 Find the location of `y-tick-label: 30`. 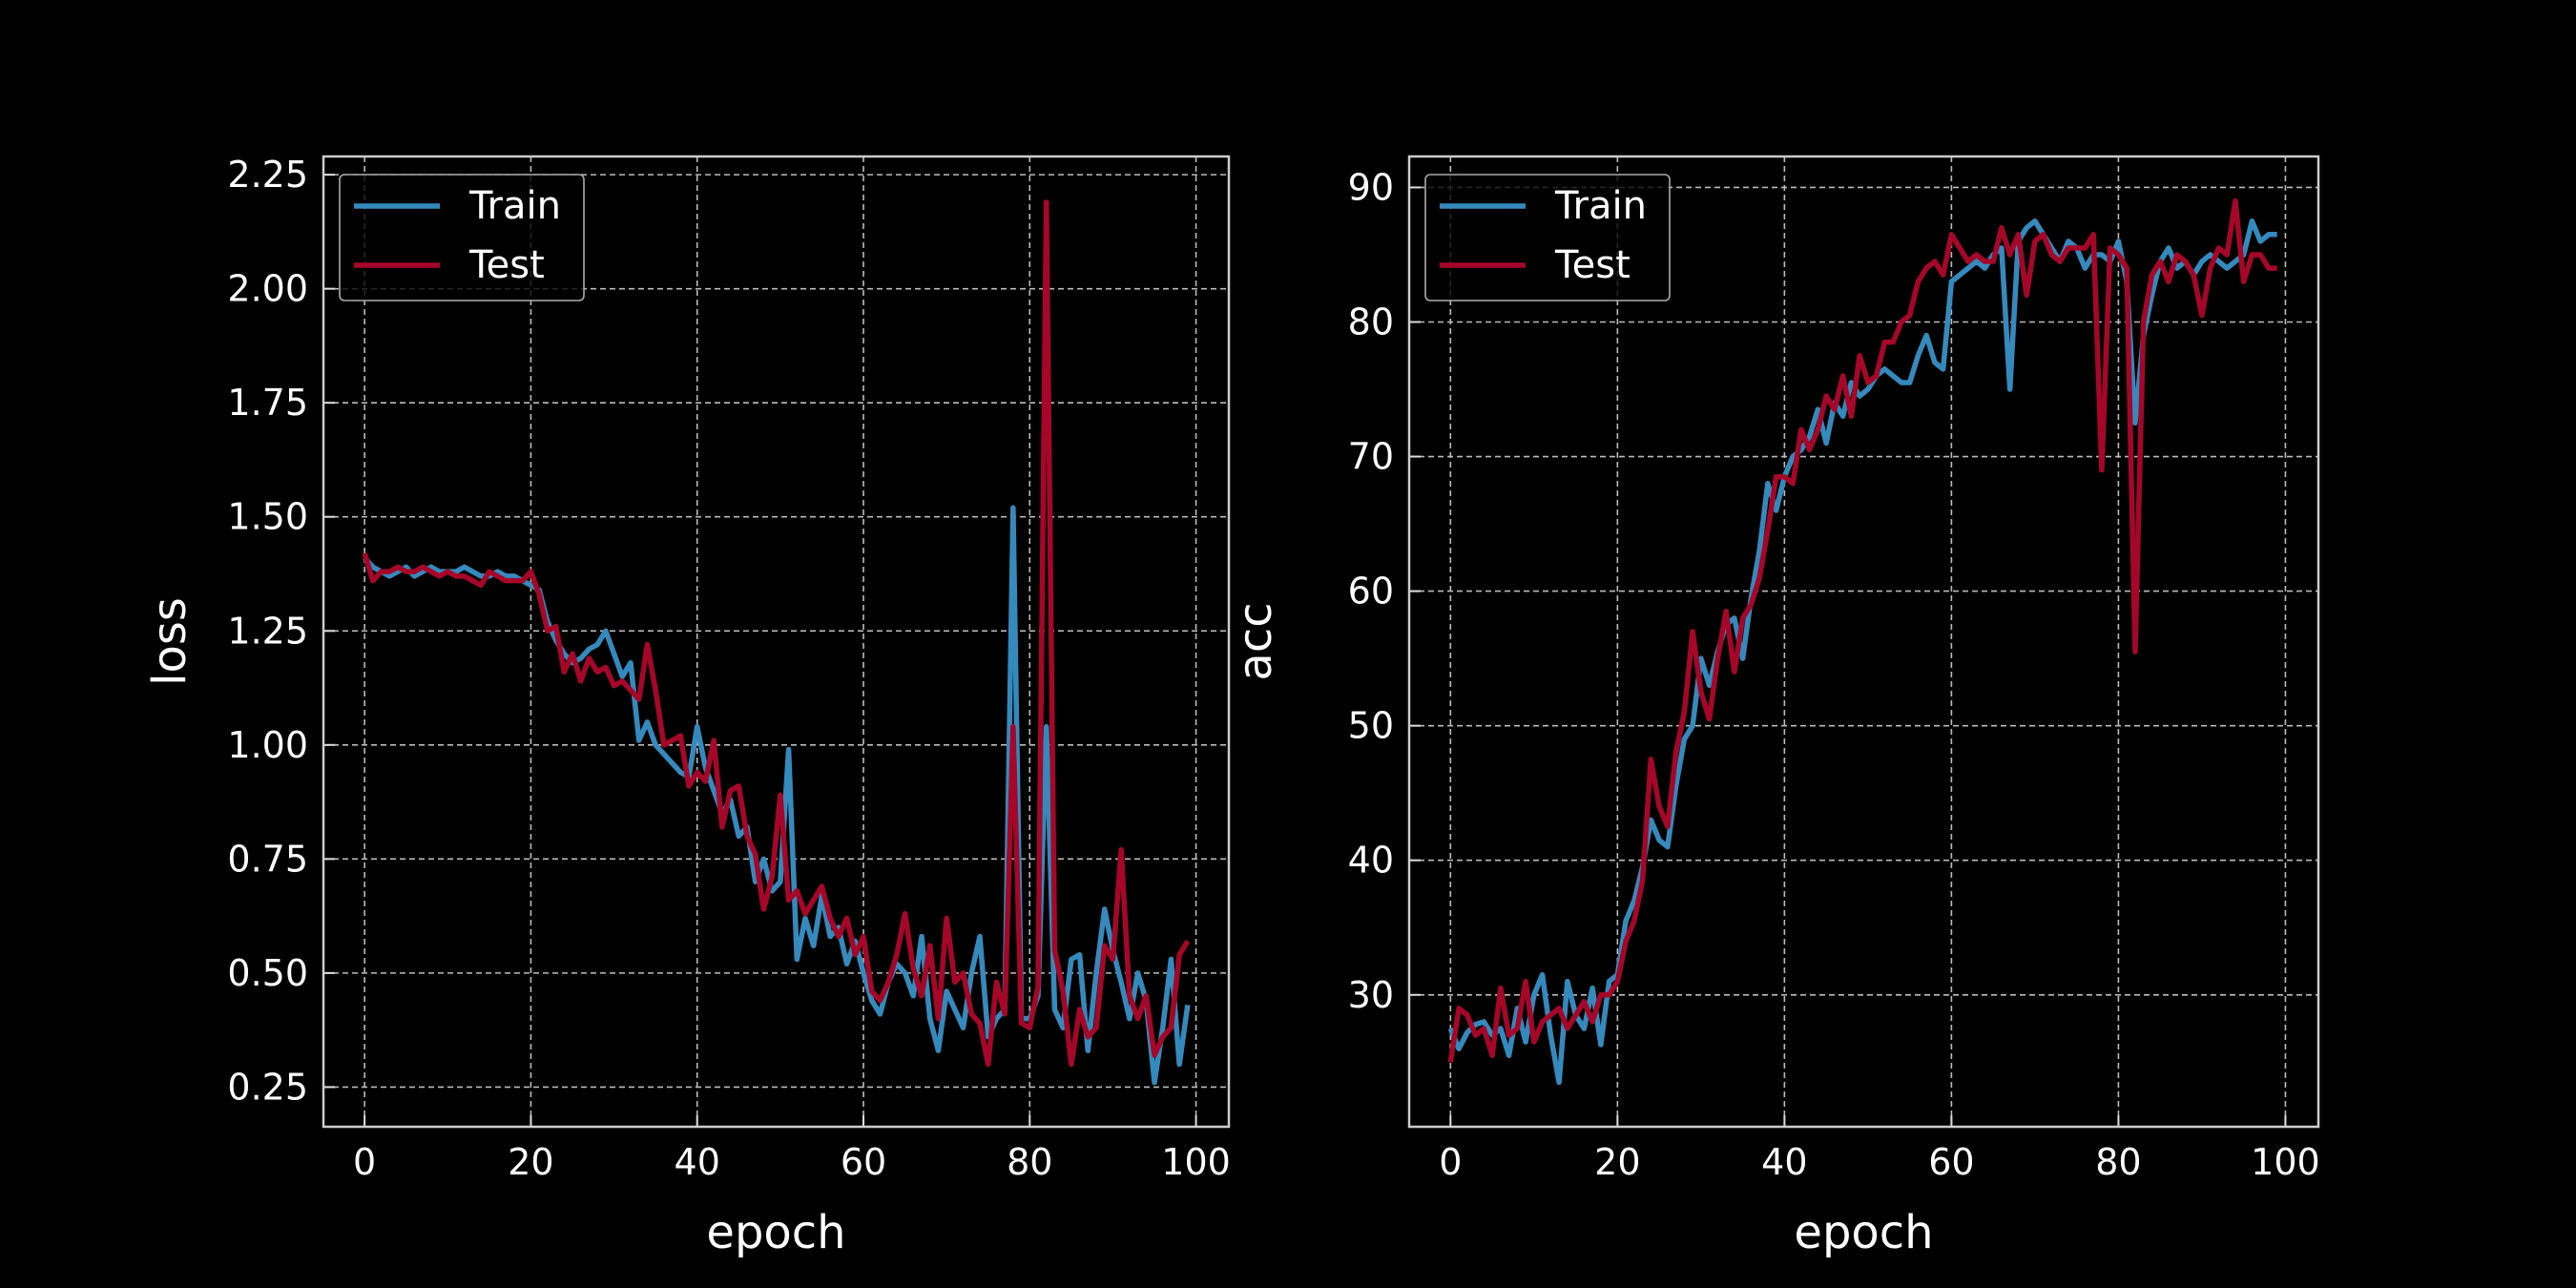

y-tick-label: 30 is located at coordinates (1371, 995).